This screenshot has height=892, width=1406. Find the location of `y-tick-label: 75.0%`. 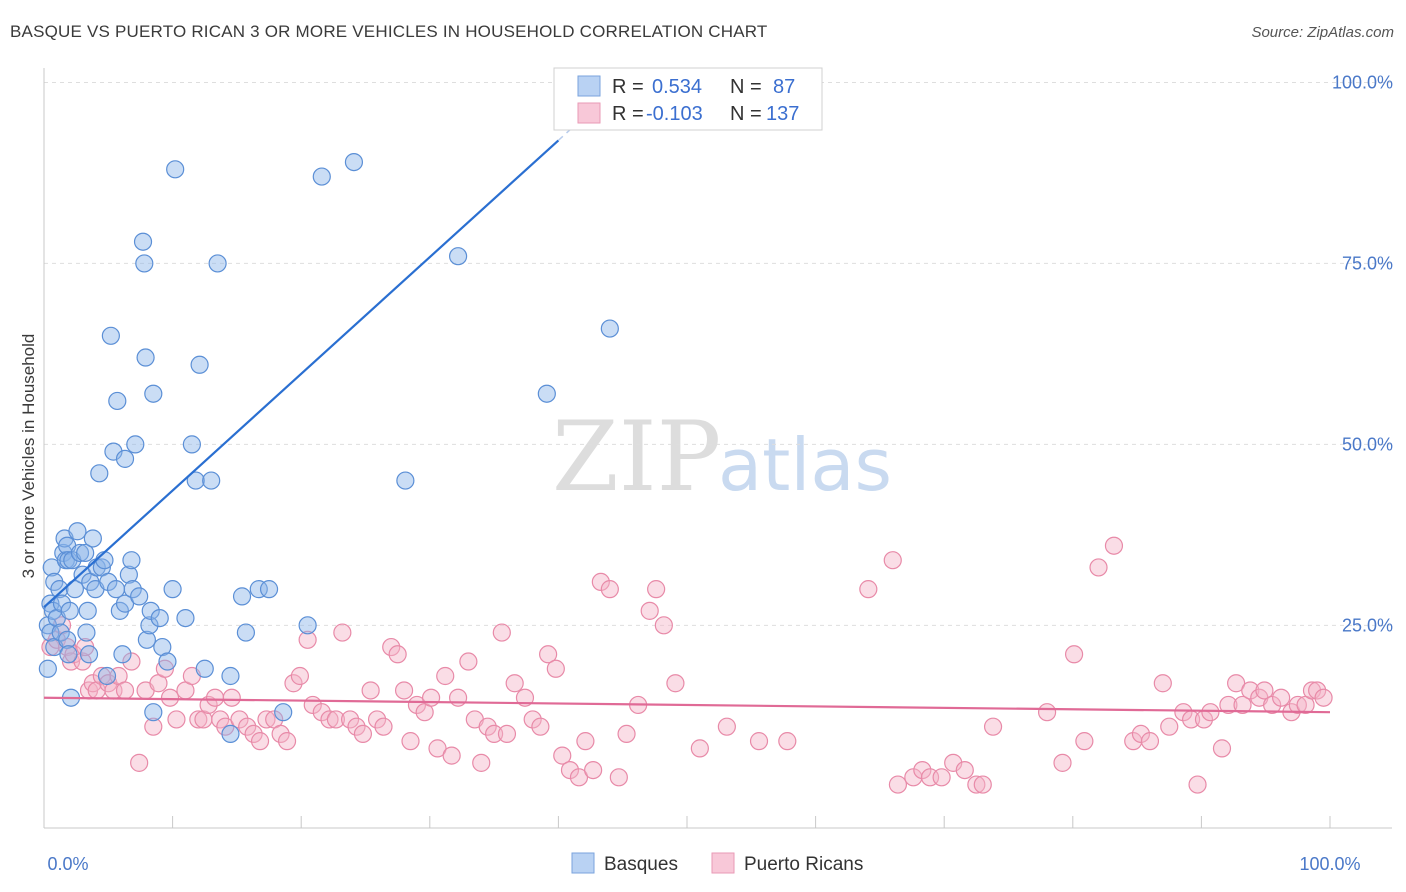

y-tick-label: 75.0% is located at coordinates (1367, 263).